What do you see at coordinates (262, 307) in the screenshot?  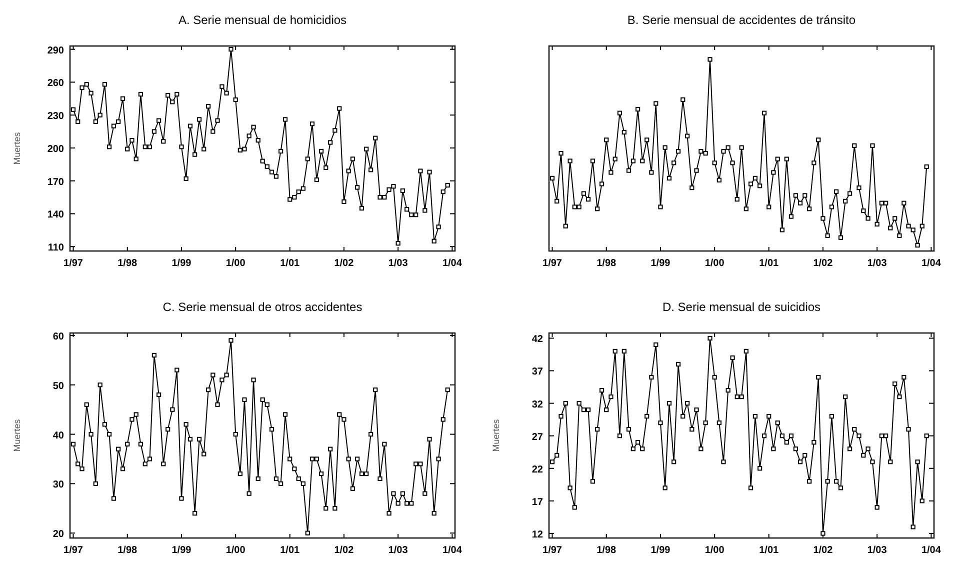 I see `chart-title: C. Serie mensual de otros accidentes` at bounding box center [262, 307].